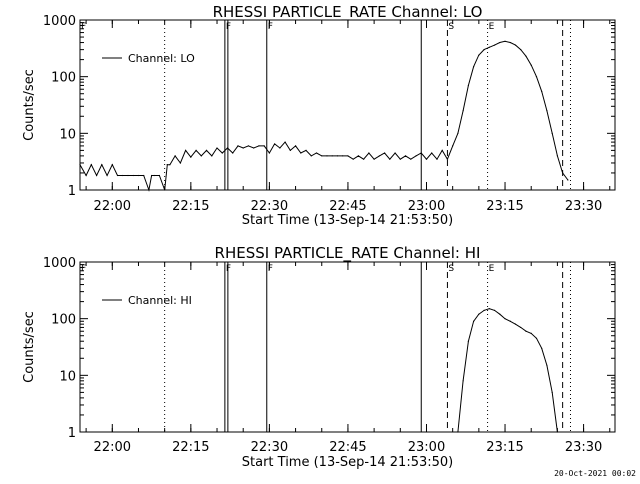 This screenshot has height=484, width=640. Describe the element at coordinates (451, 27) in the screenshot. I see `event-marker-label: S` at that location.